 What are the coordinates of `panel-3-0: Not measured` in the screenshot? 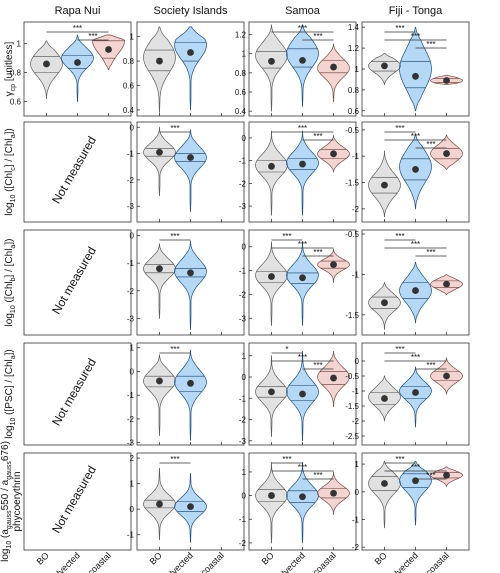 It's located at (77, 394).